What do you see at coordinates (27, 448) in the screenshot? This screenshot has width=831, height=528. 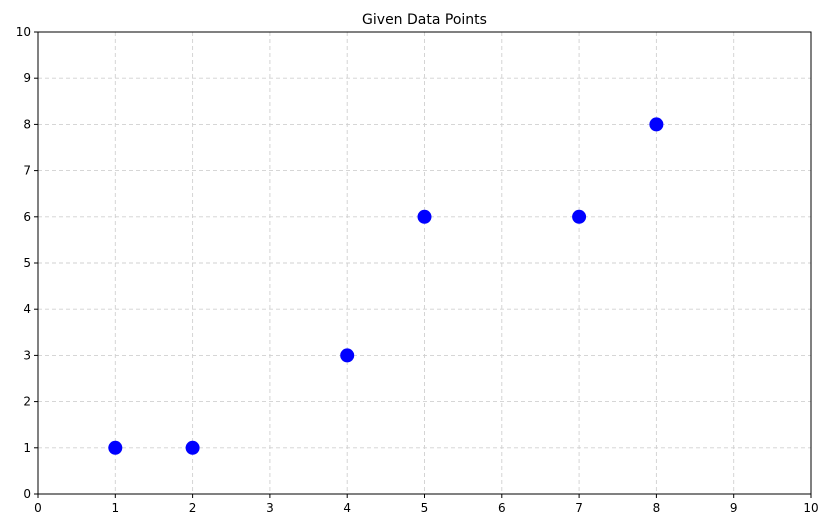 I see `y-tick-label: 1` at bounding box center [27, 448].